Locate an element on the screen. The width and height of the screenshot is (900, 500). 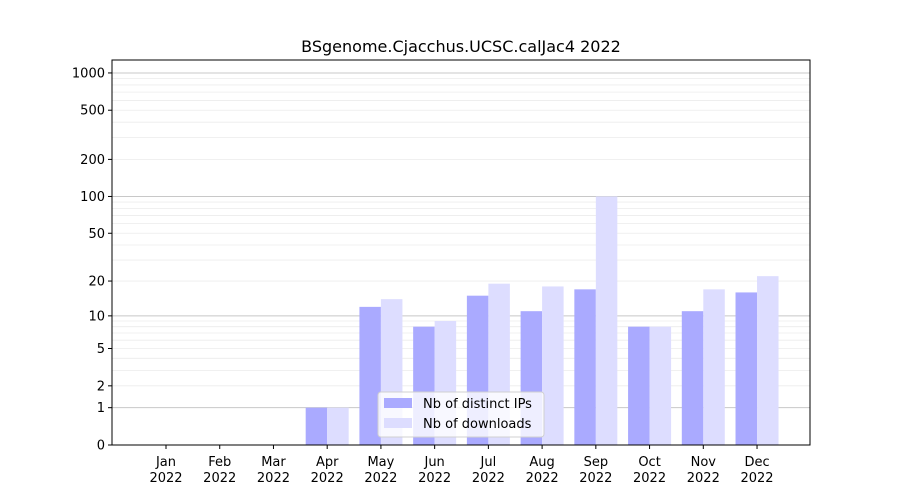
legend-label: Nb of downloads is located at coordinates (477, 424).